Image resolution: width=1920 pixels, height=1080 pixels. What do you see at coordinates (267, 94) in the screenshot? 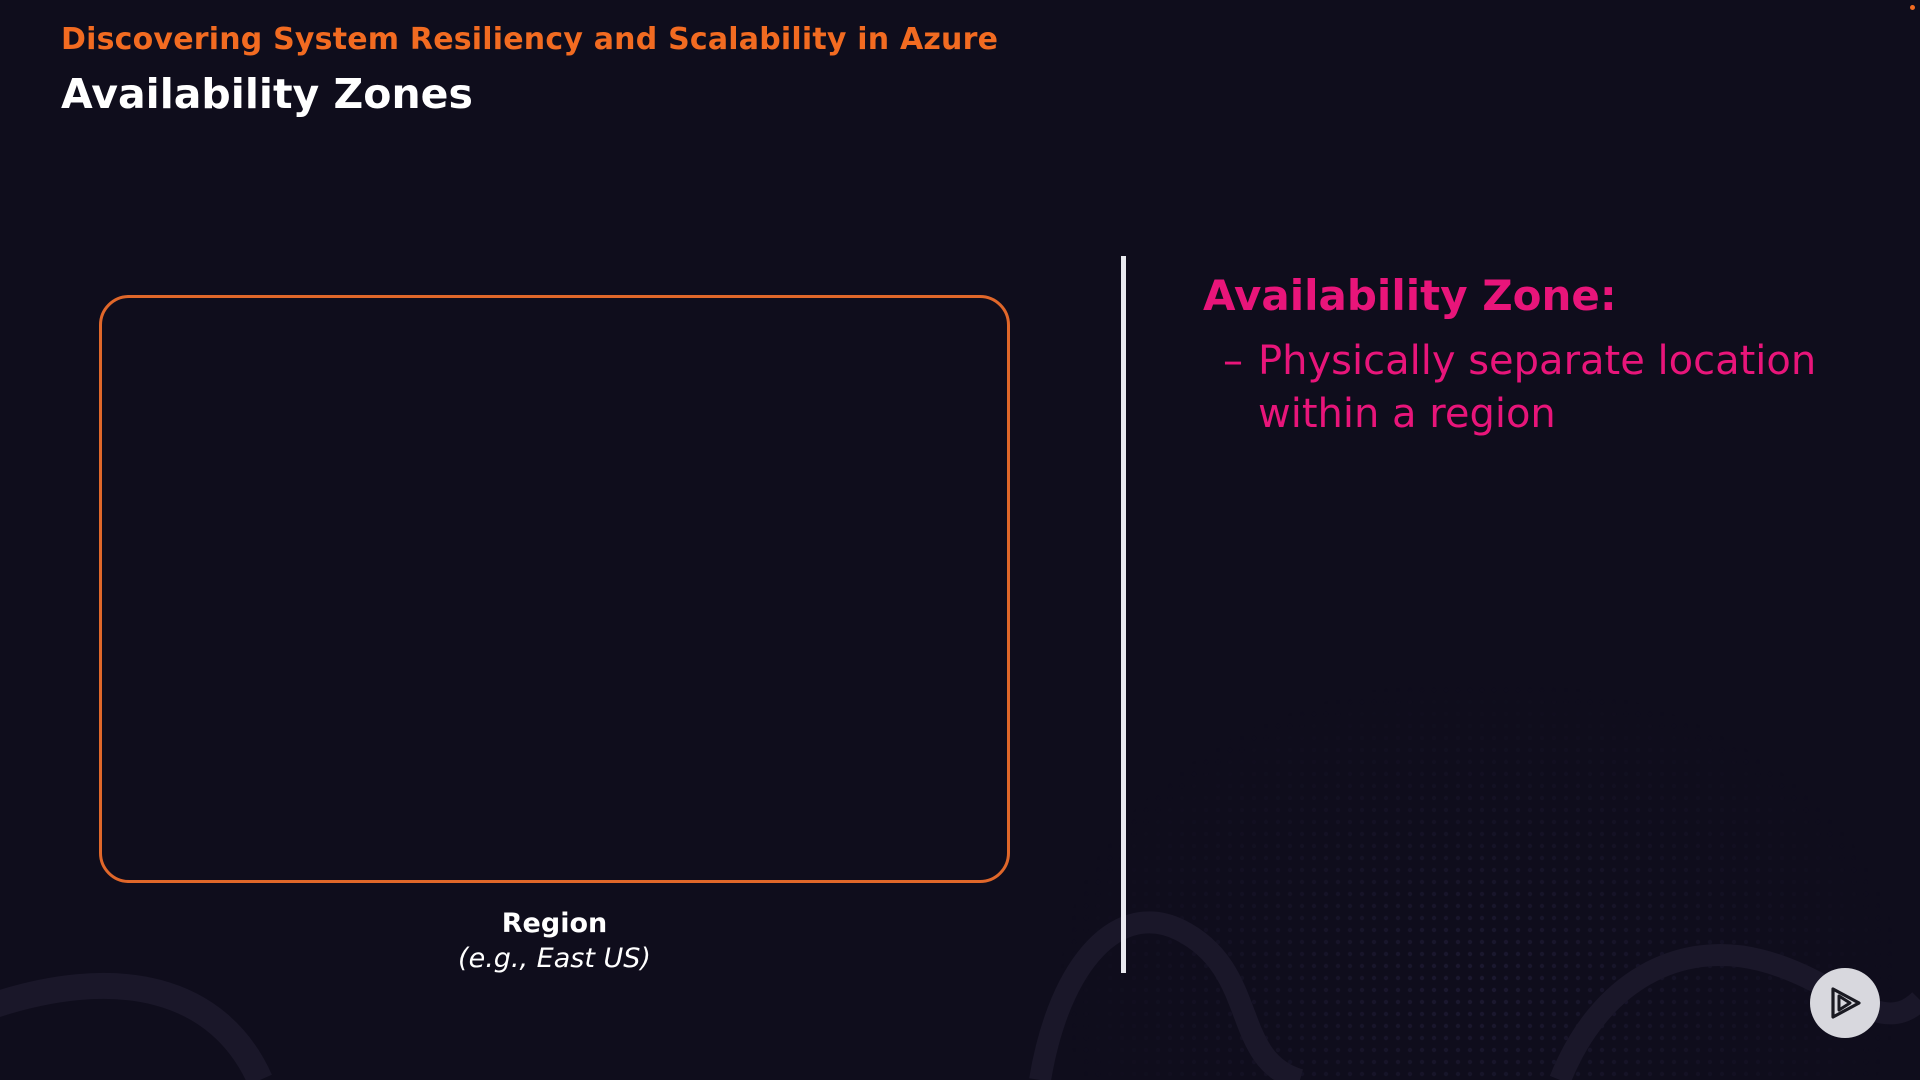
I see `slide-title: Availability Zones` at bounding box center [267, 94].